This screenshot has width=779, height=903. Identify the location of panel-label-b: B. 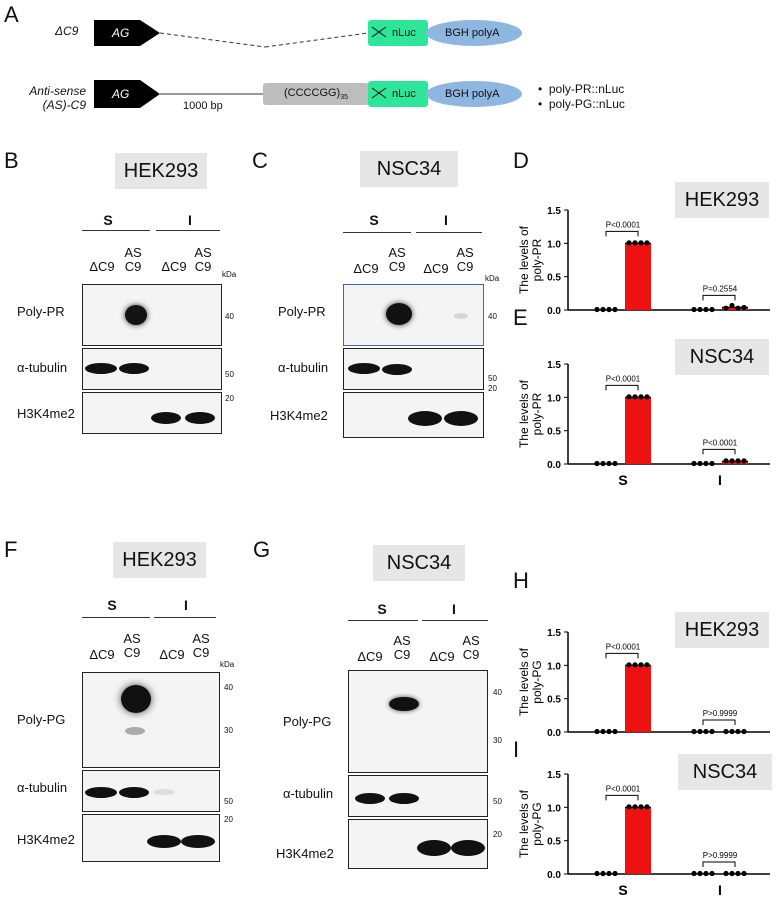
(11, 160).